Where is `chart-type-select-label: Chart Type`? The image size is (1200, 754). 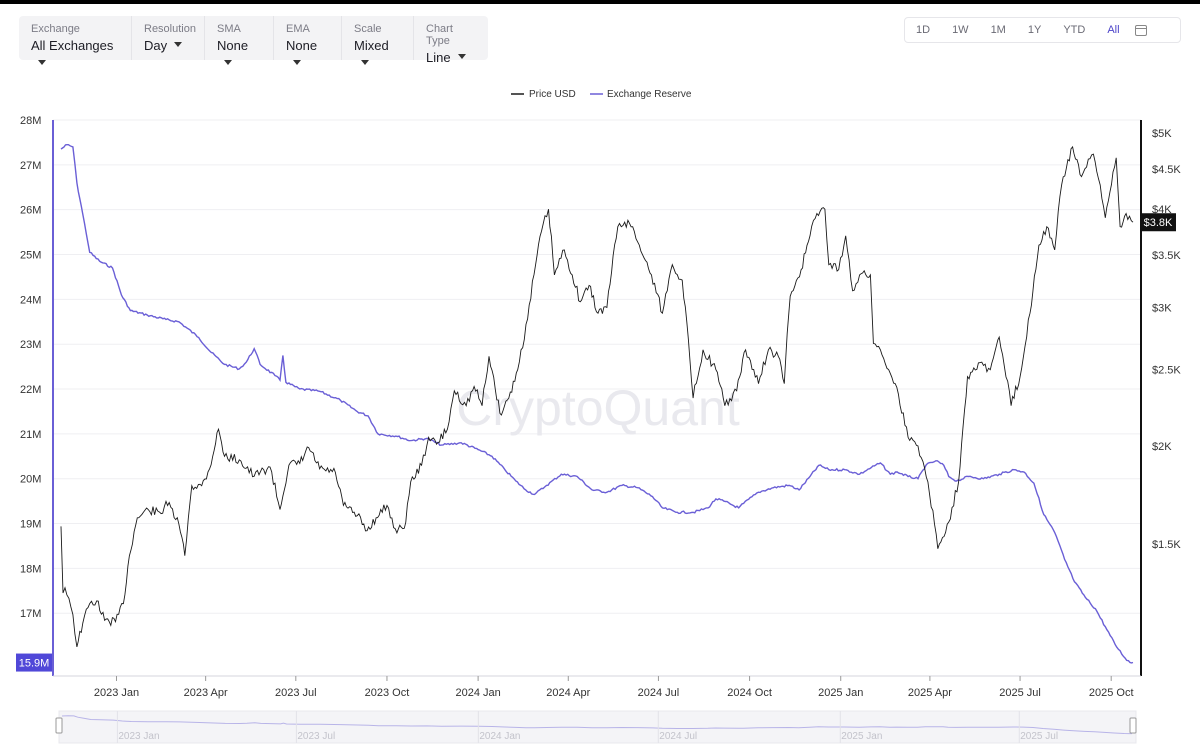 chart-type-select-label: Chart Type is located at coordinates (439, 35).